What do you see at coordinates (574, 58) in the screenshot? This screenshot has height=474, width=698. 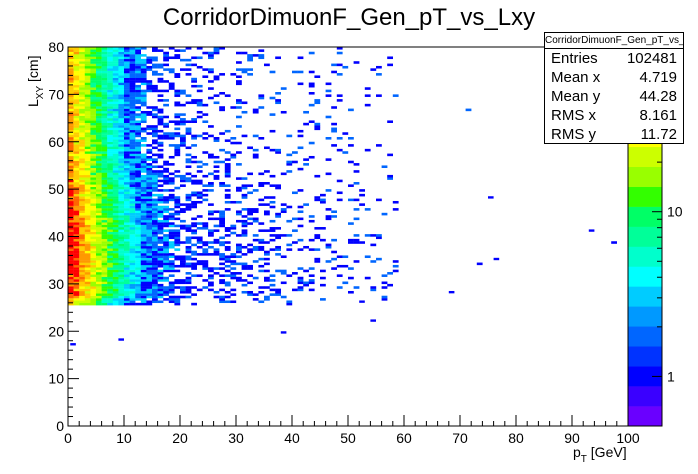 I see `stats-label: Entries` at bounding box center [574, 58].